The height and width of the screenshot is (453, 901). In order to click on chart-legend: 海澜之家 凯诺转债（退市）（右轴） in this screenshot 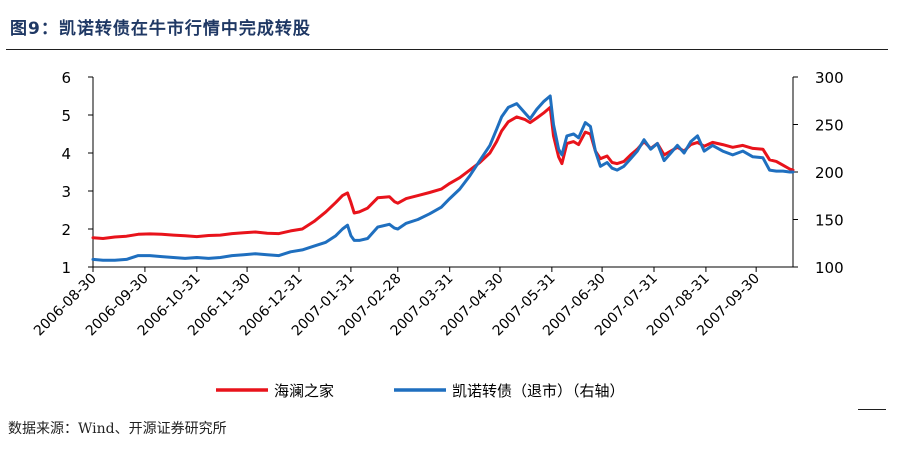, I will do `click(420, 391)`.